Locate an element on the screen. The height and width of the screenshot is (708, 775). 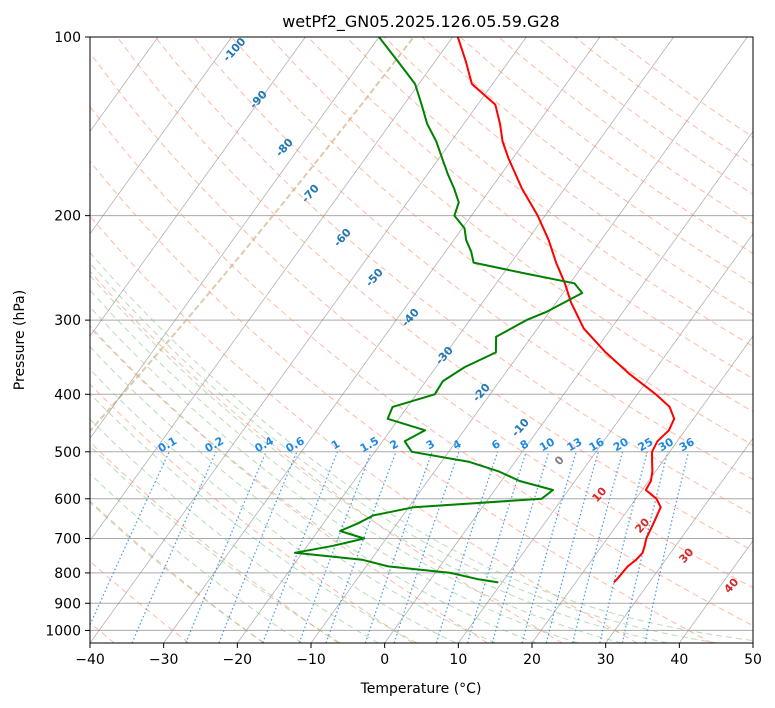
x-tick-label: 40 is located at coordinates (679, 660).